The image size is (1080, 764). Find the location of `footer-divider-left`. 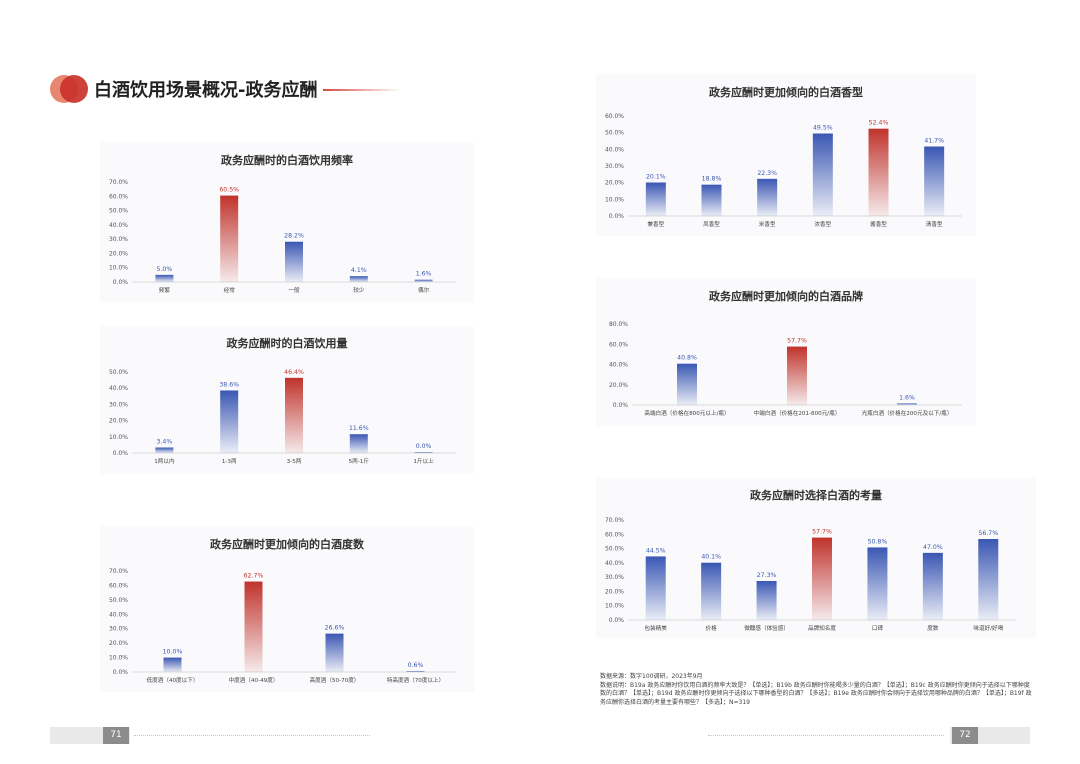

footer-divider-left is located at coordinates (252, 735).